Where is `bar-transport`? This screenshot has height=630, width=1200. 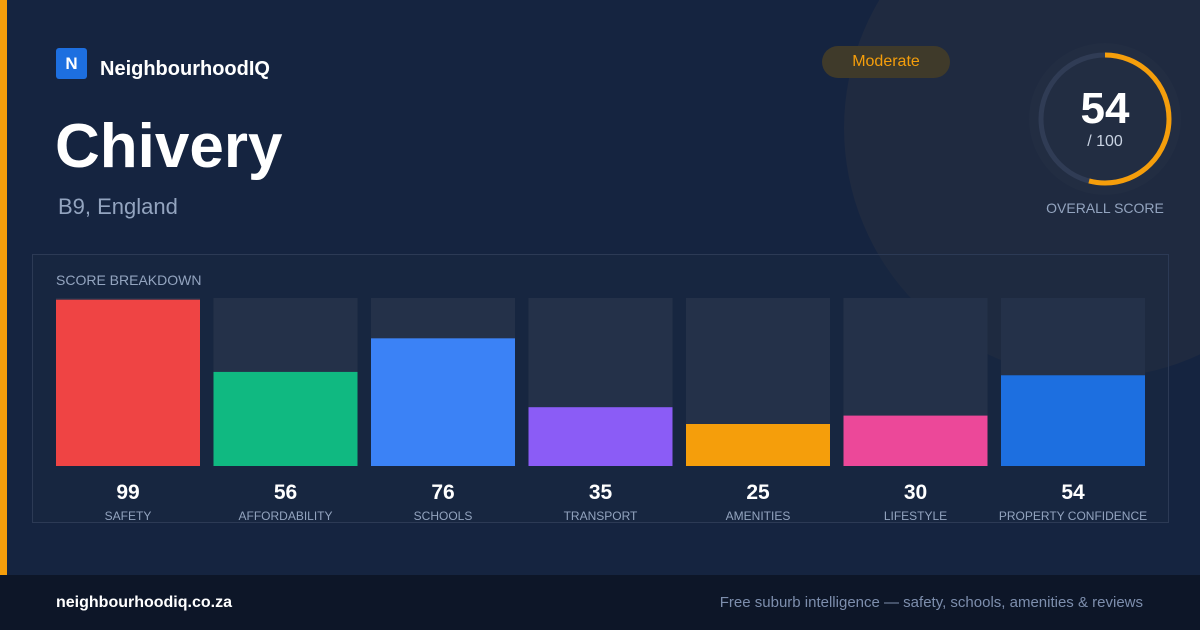
bar-transport is located at coordinates (600, 436).